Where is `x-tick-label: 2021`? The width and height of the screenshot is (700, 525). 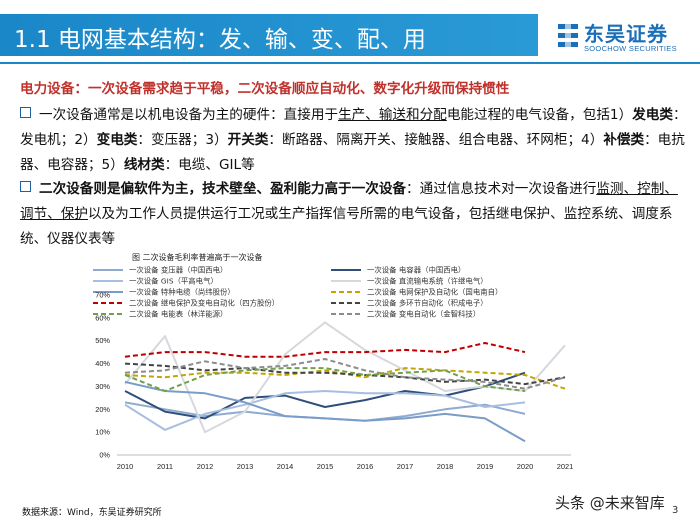
x-tick-label: 2021 is located at coordinates (565, 466).